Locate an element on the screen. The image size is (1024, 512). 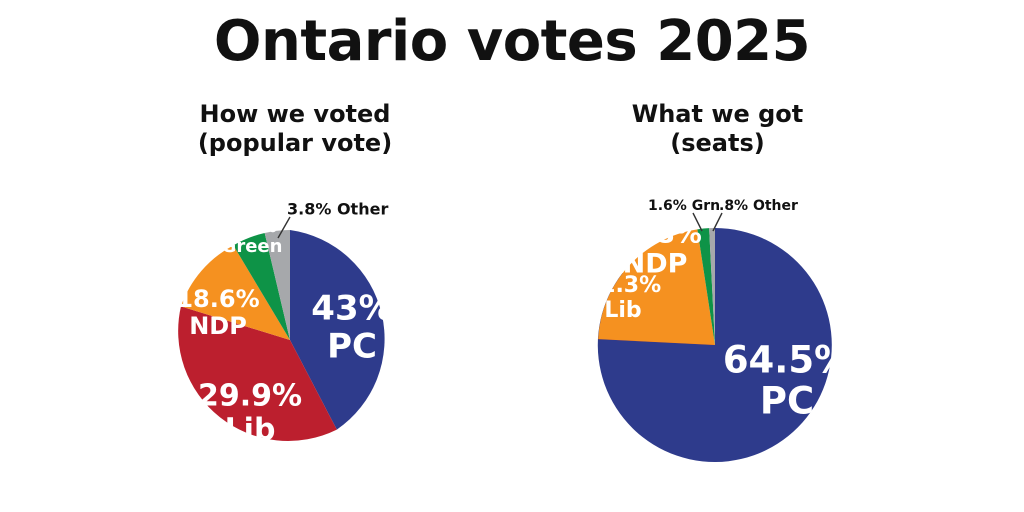
slice-label-ndp: 21.8% NDP is located at coordinates (655, 249).